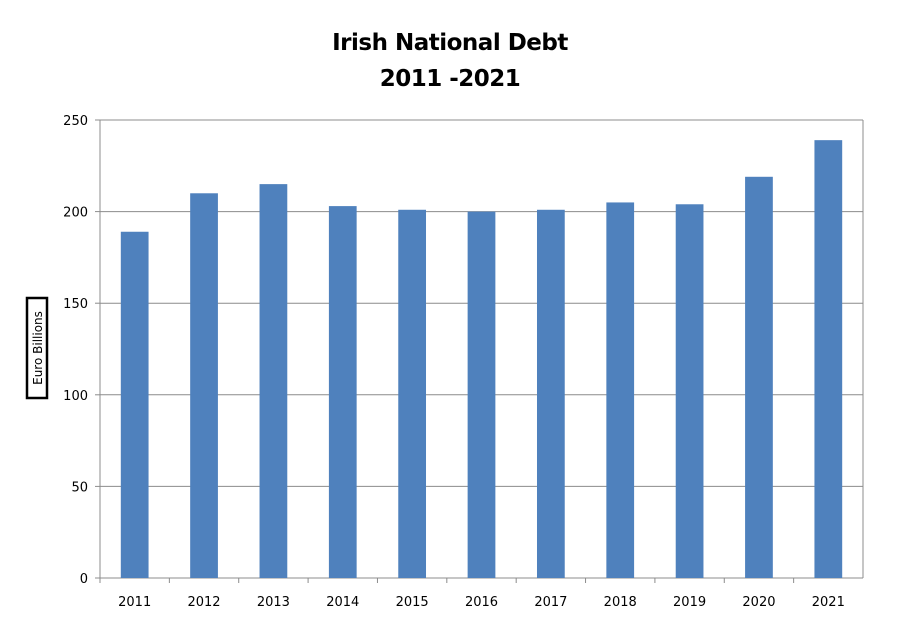  I want to click on bar-2016, so click(481, 394).